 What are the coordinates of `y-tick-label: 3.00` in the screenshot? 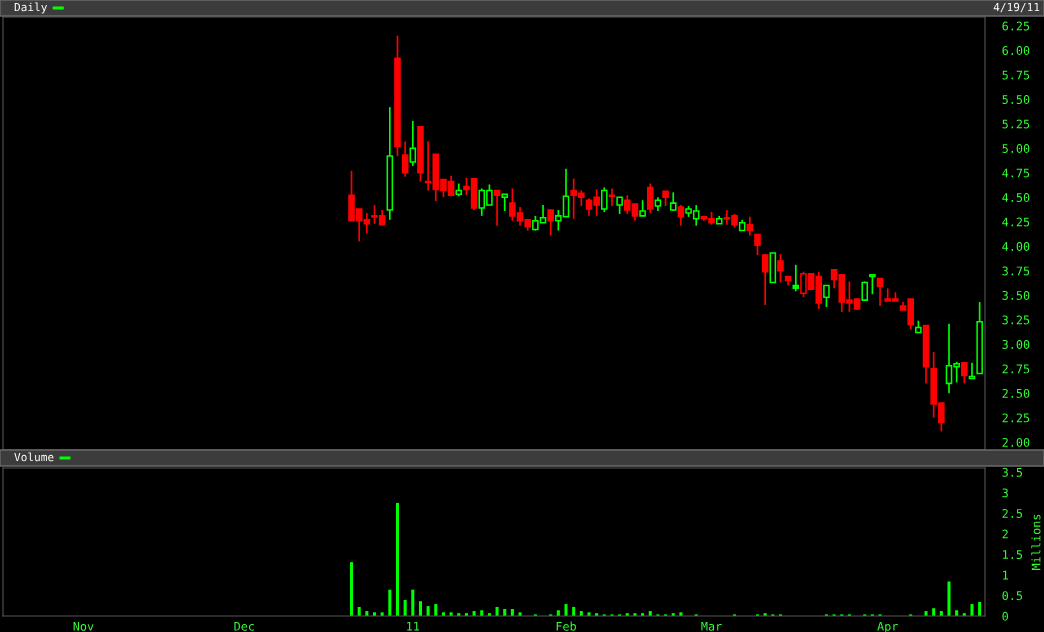 It's located at (1016, 344).